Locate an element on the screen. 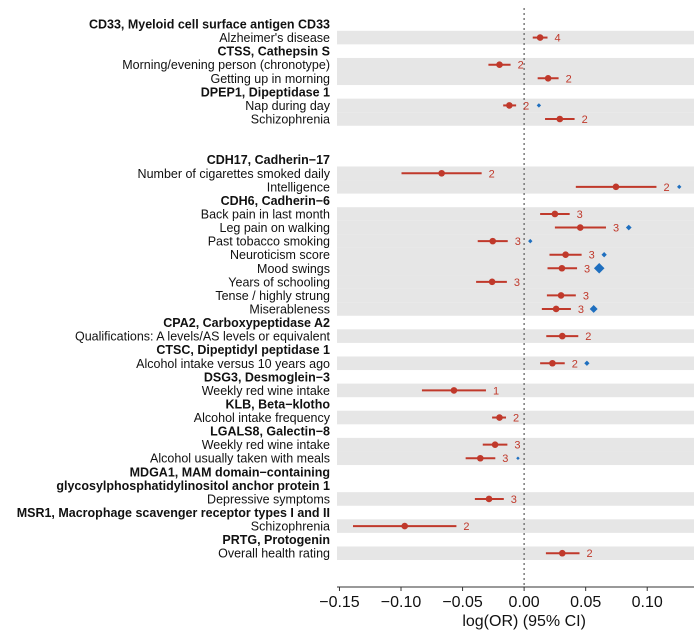 The height and width of the screenshot is (634, 700). x-axis-title: log(OR) (95% CI) is located at coordinates (524, 621).